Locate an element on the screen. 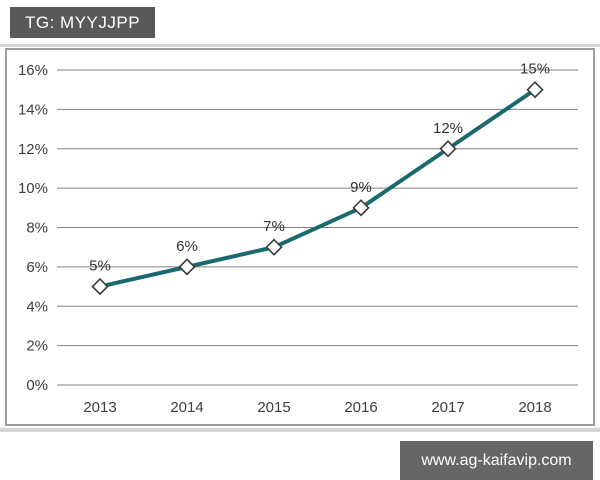 Image resolution: width=600 pixels, height=480 pixels. header-badge: TG: MYYJJPP is located at coordinates (83, 22).